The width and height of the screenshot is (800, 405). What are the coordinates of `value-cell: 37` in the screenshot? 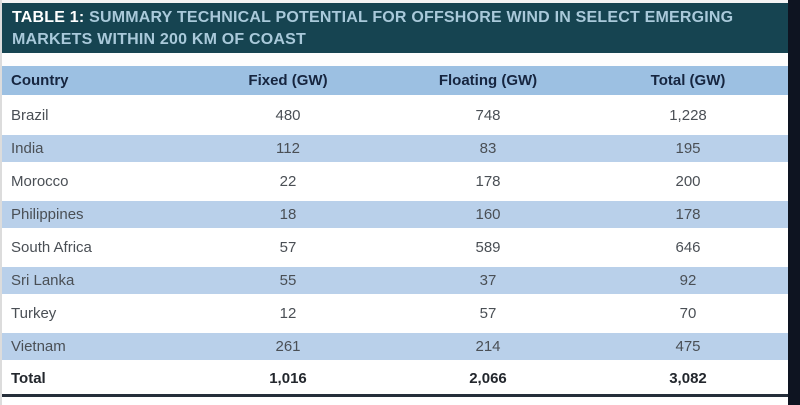 It's located at (488, 280).